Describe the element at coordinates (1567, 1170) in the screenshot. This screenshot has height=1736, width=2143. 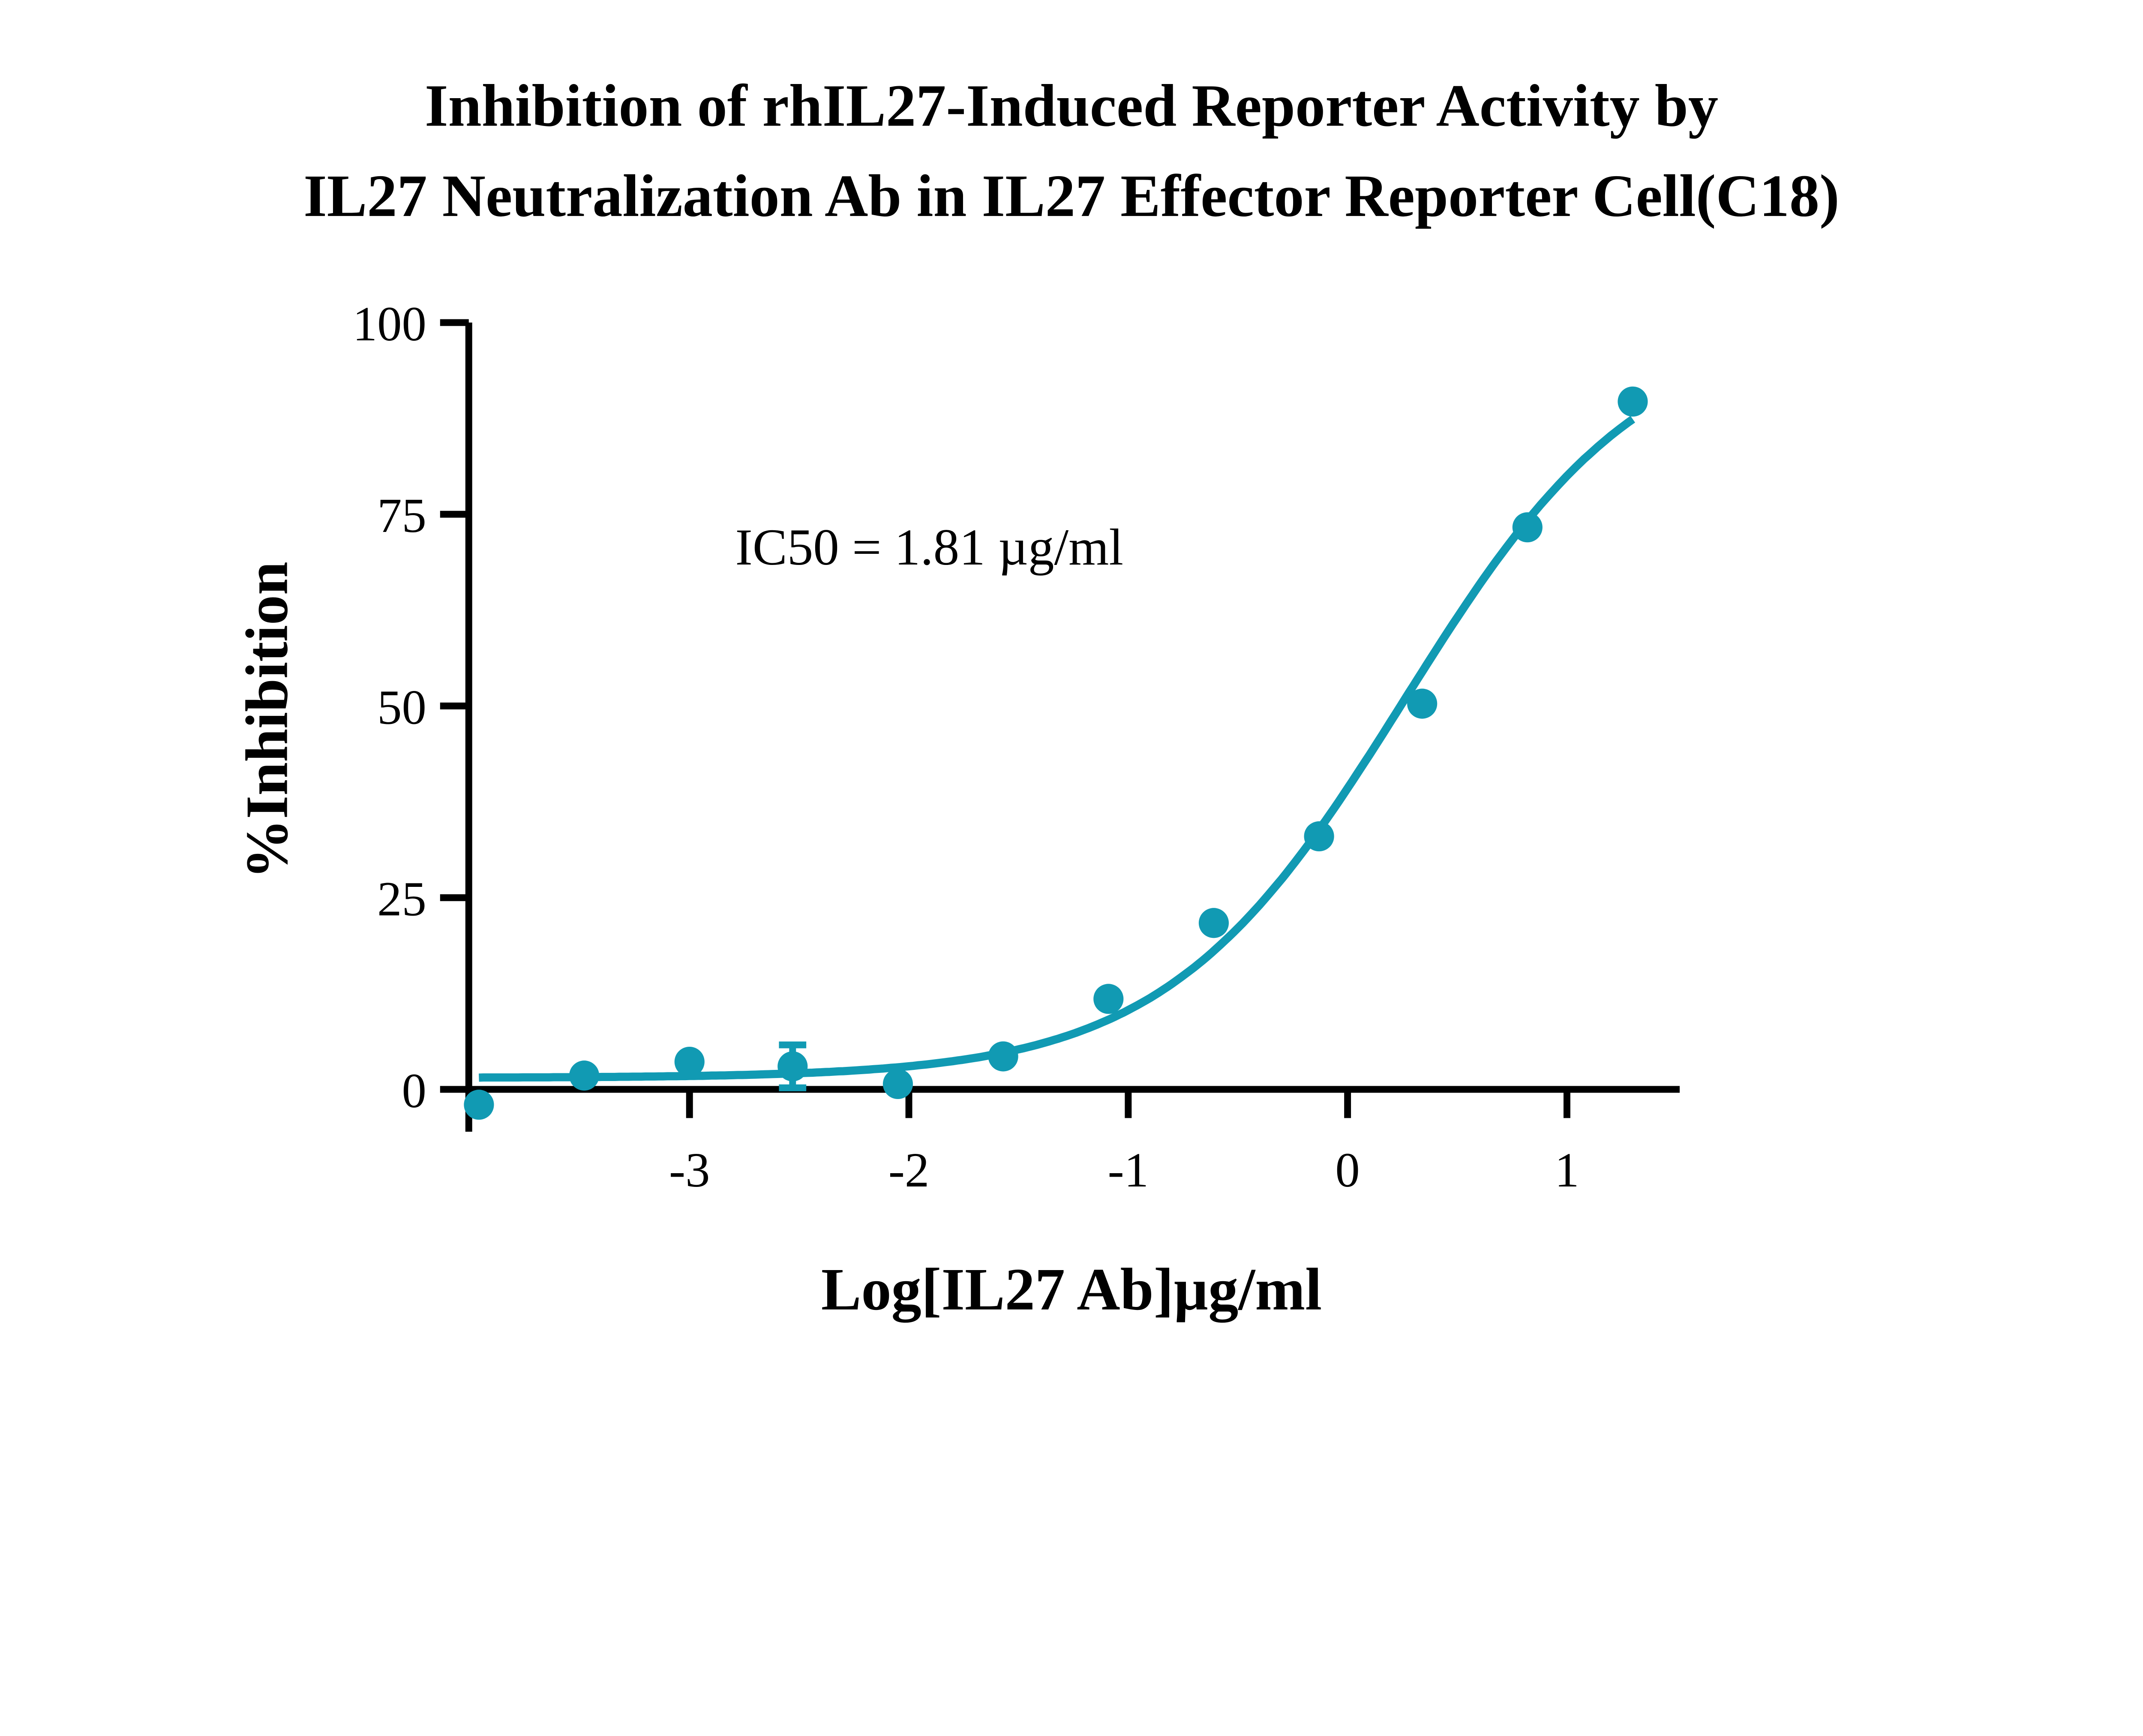
I see `x-tick-label: 1` at that location.